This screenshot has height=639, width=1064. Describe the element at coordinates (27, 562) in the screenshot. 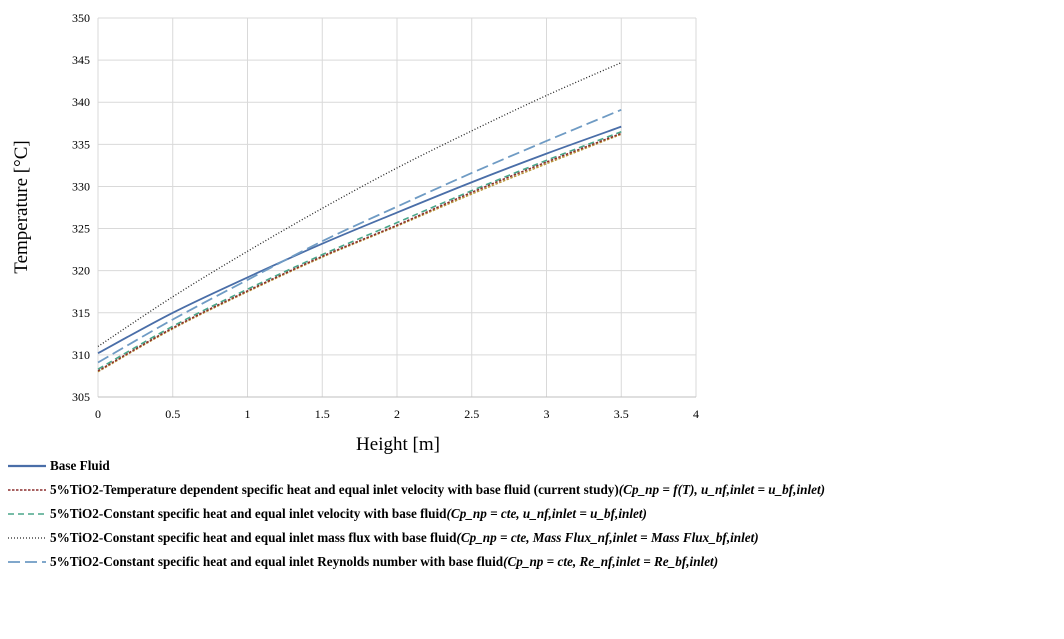

I see `legend-swatch-reynolds` at that location.